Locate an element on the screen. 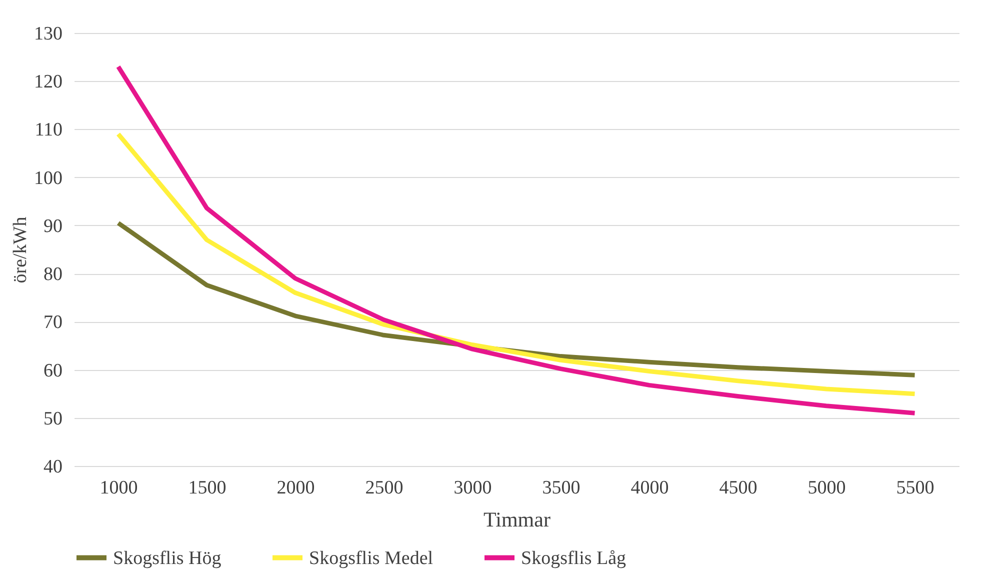 This screenshot has width=1000, height=586. y-tick-label: 130 is located at coordinates (48, 34).